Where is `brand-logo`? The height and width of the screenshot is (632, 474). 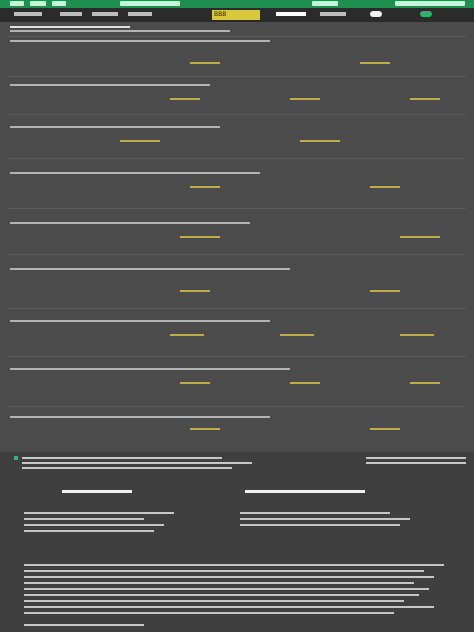
brand-logo is located at coordinates (236, 15).